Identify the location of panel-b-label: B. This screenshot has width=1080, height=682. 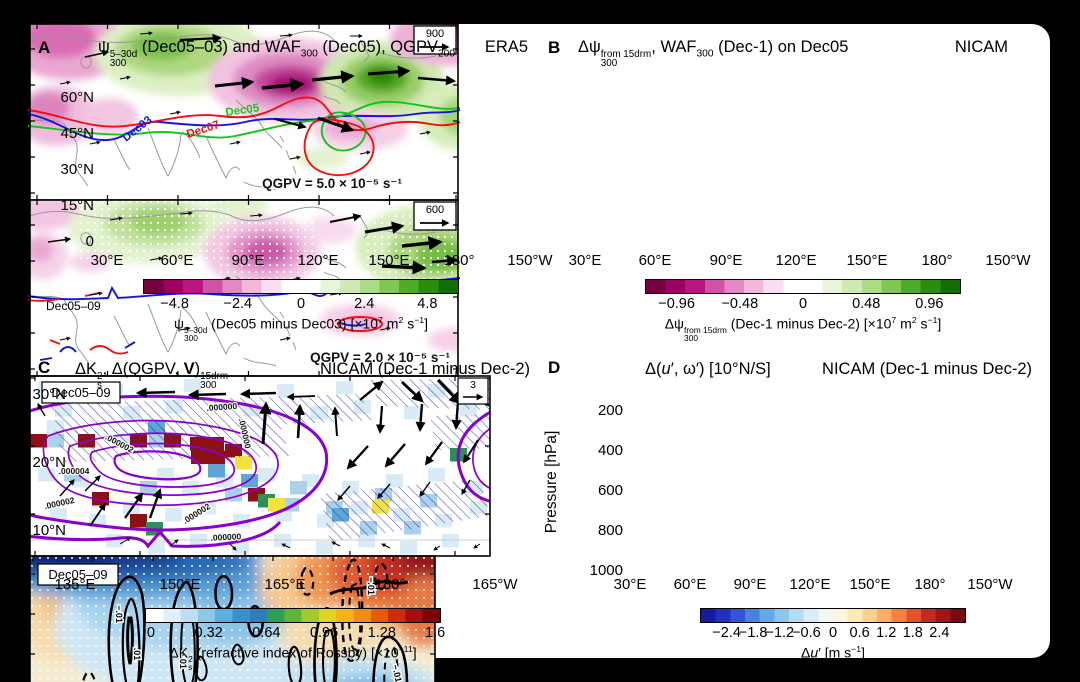
(554, 47).